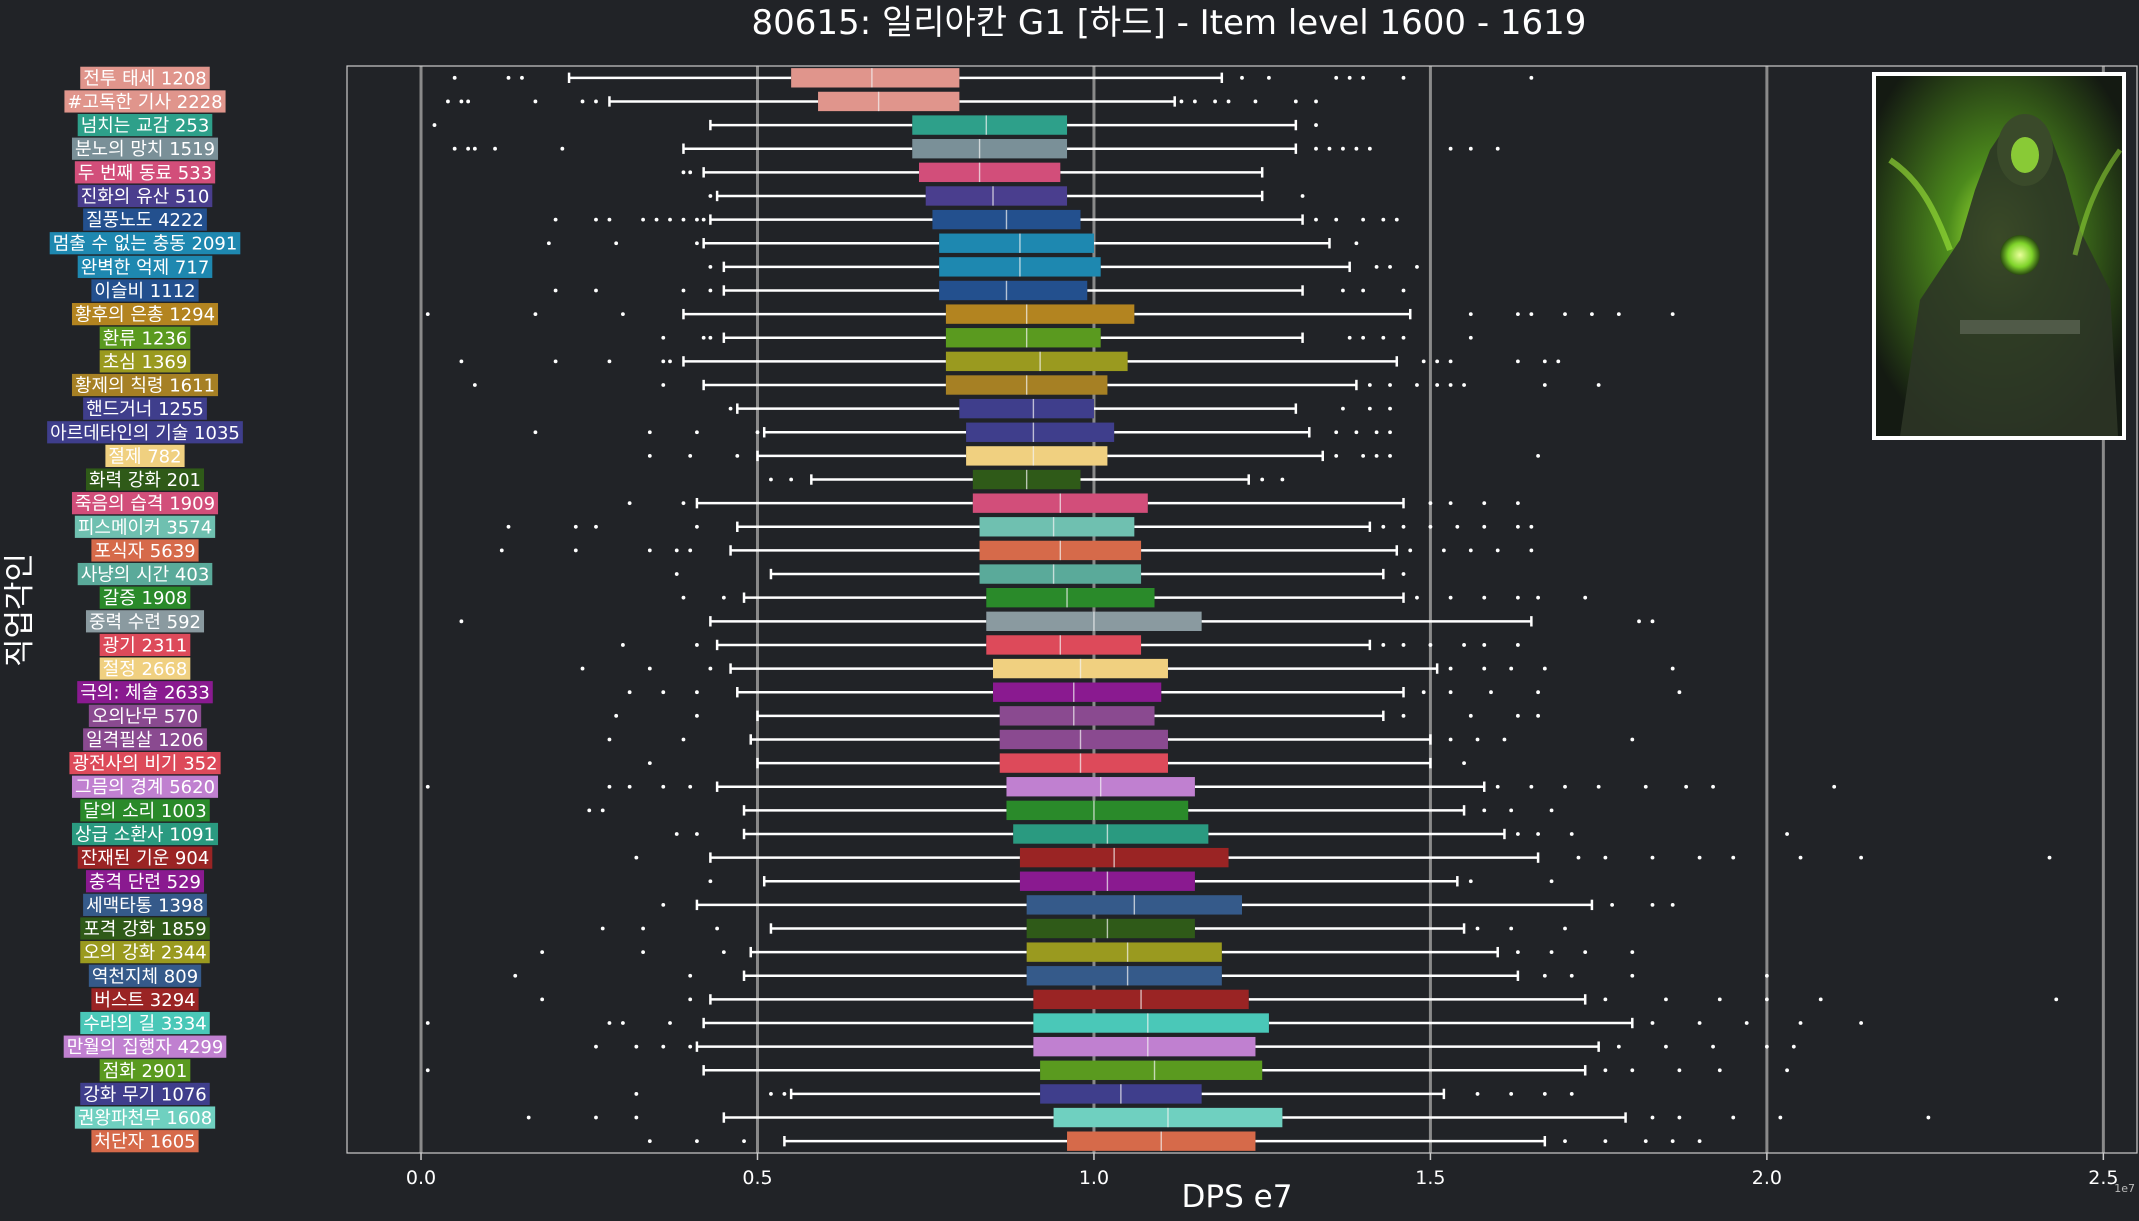  Describe the element at coordinates (145, 243) in the screenshot. I see `category-label: 멈출 수 없는 충동 2091` at that location.